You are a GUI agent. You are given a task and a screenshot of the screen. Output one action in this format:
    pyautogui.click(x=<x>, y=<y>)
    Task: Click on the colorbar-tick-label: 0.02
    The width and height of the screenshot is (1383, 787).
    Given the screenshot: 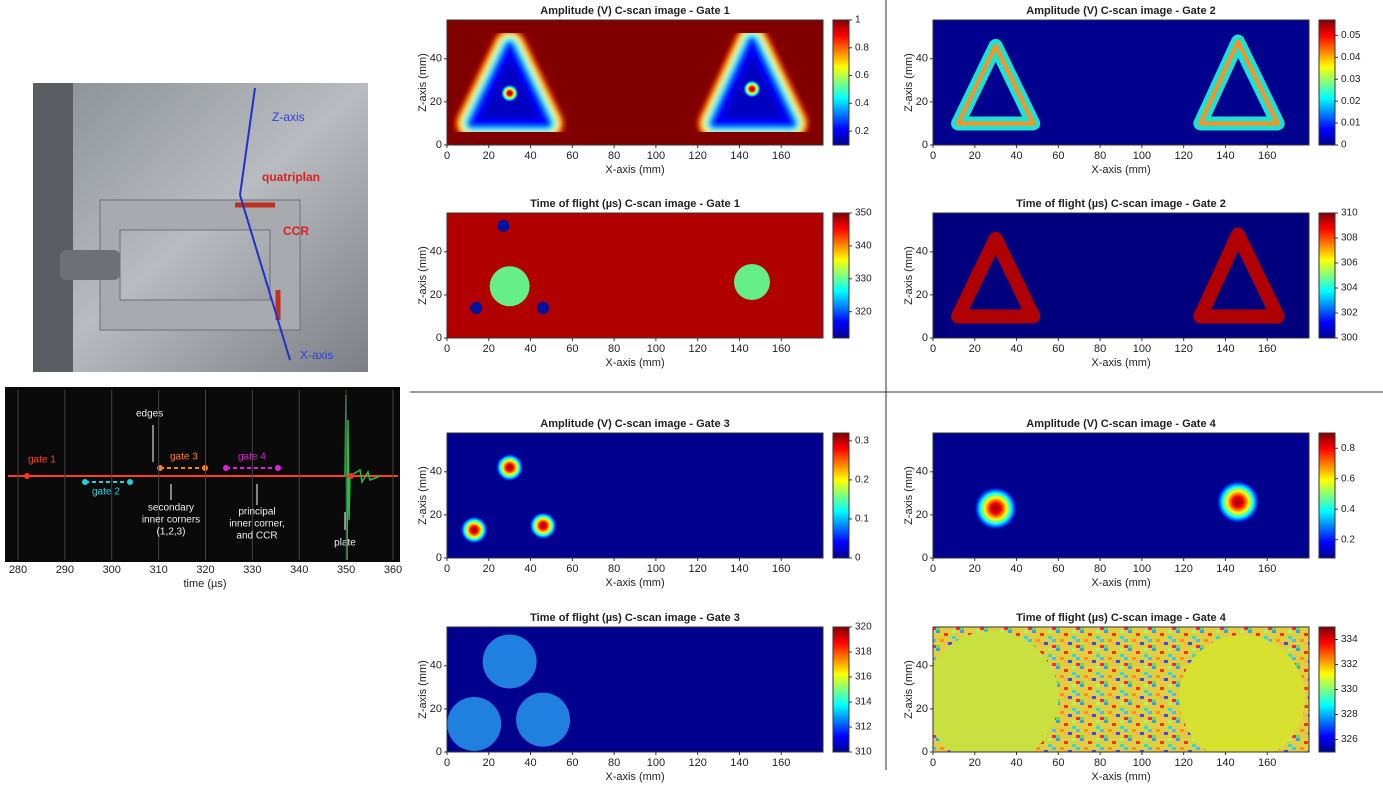 What is the action you would take?
    pyautogui.click(x=1351, y=101)
    